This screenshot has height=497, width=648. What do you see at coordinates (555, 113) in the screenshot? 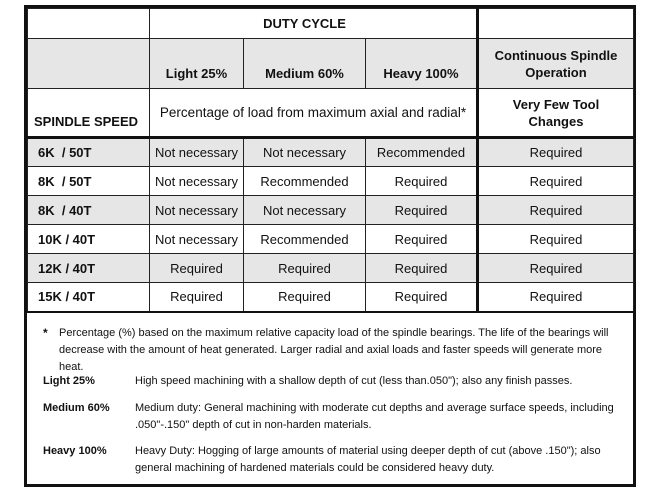
I see `few-tool-changes-header: Very Few Tool Changes` at bounding box center [555, 113].